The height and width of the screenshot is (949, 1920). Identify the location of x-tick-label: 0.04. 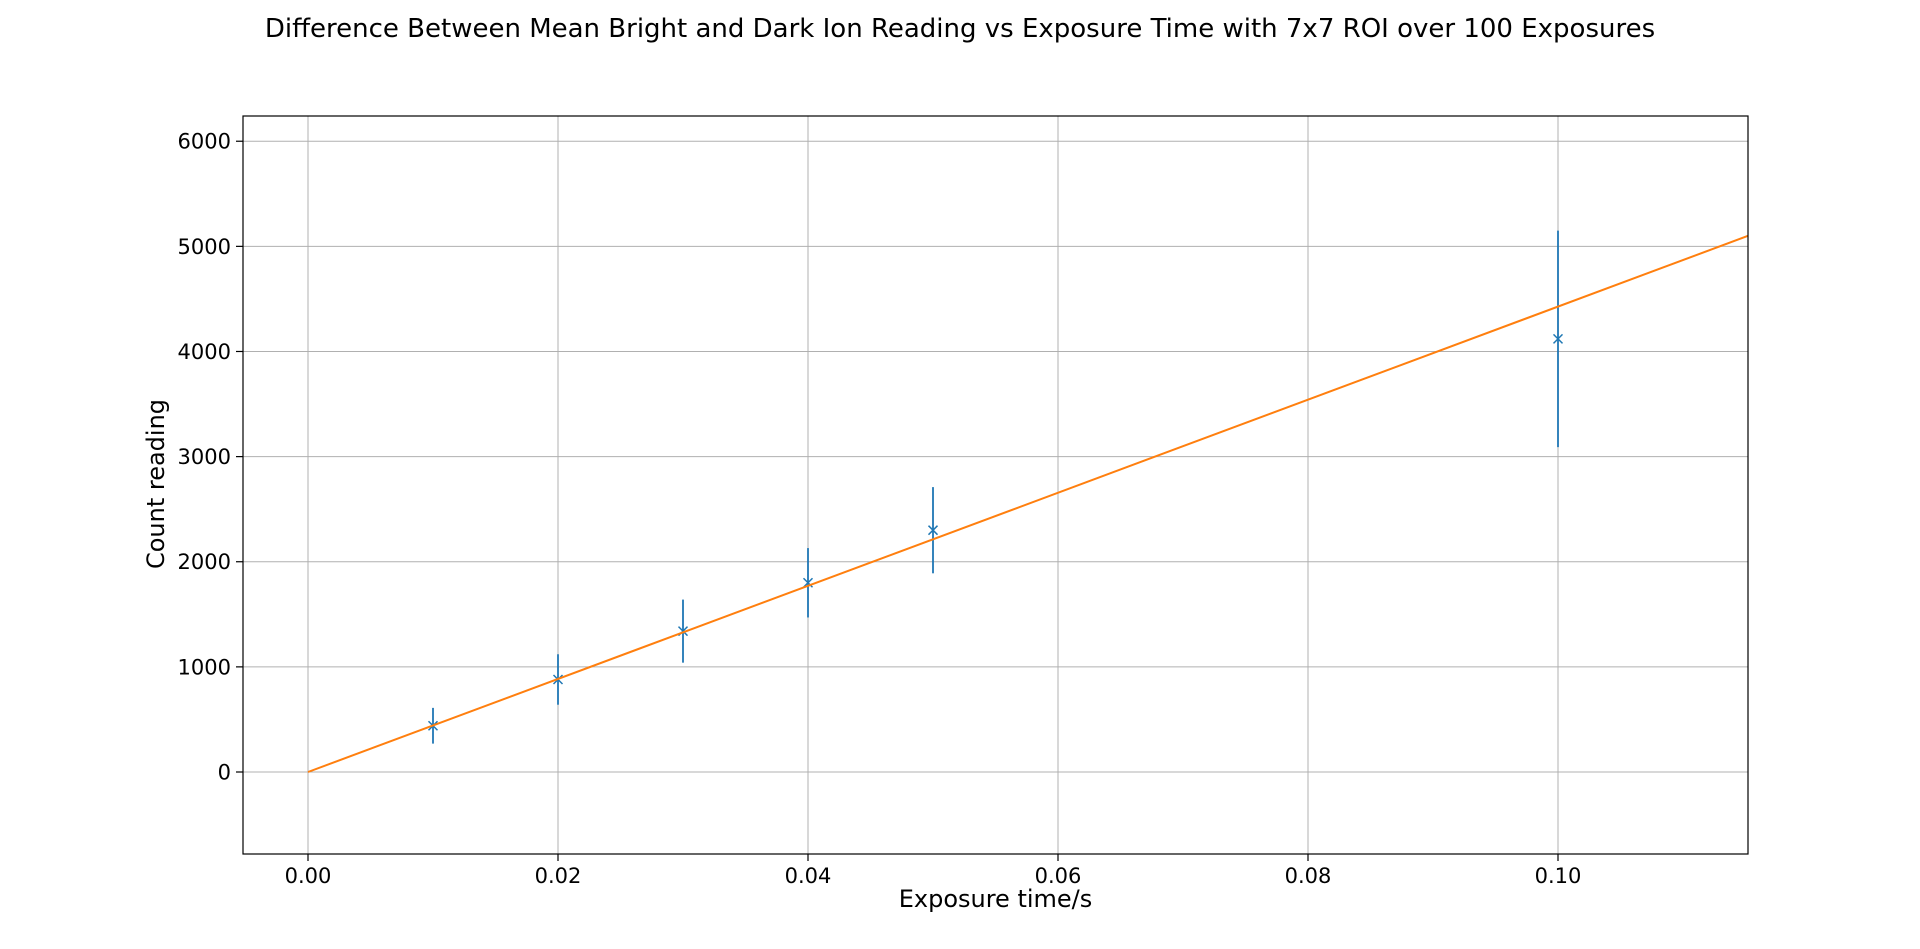
(808, 876).